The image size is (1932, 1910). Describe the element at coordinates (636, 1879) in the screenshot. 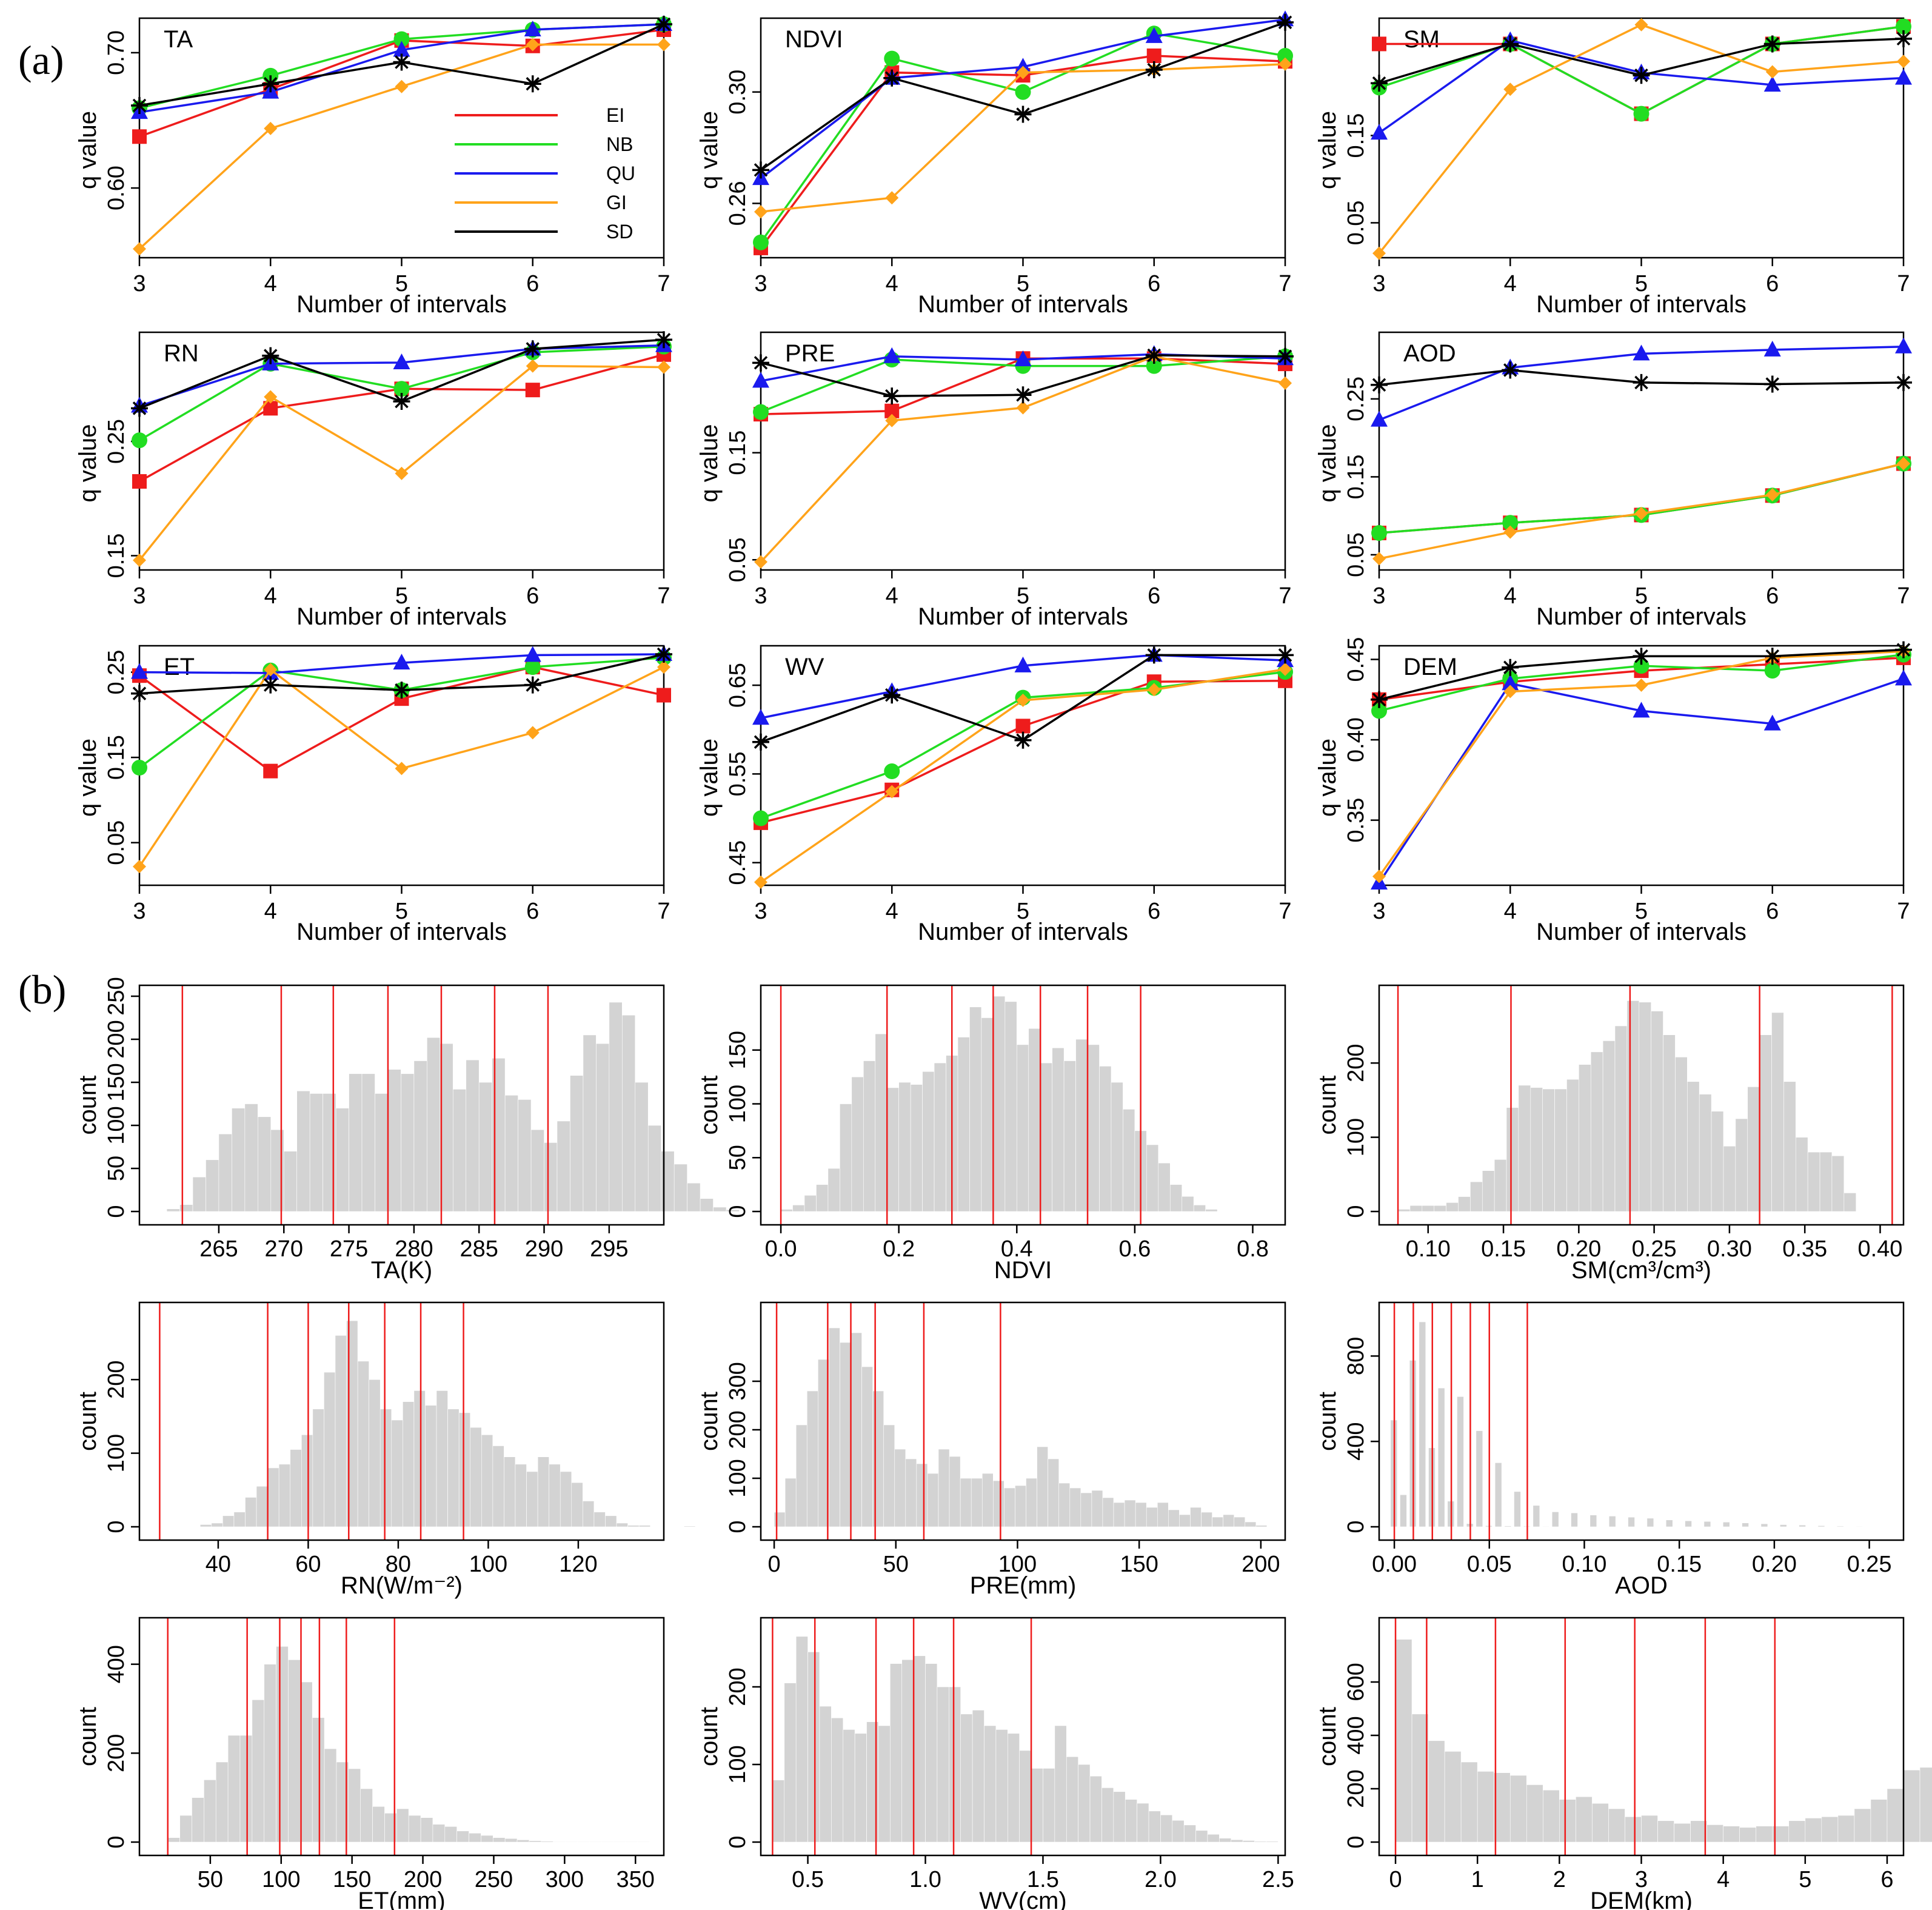

I see `x-tick-label: 350` at that location.